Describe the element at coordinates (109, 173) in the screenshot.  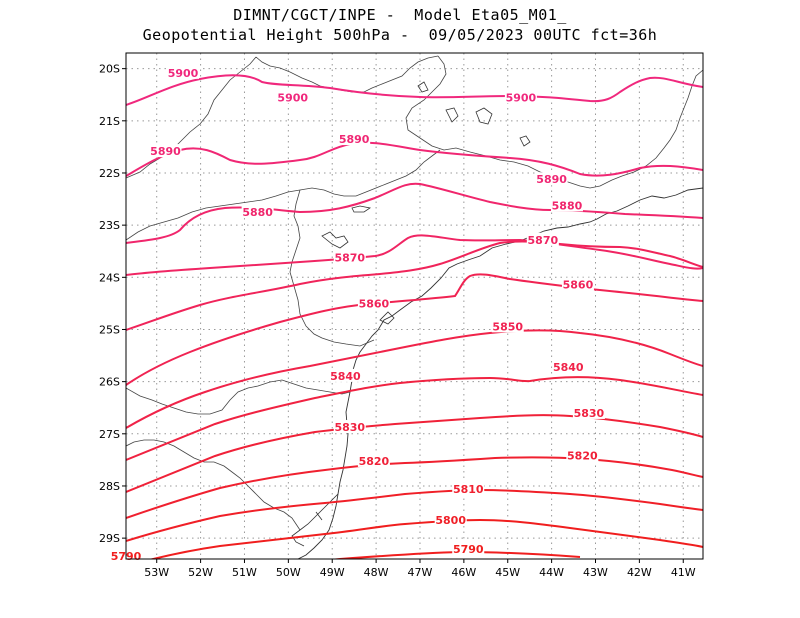
I see `lat-tick-label: 22S` at that location.